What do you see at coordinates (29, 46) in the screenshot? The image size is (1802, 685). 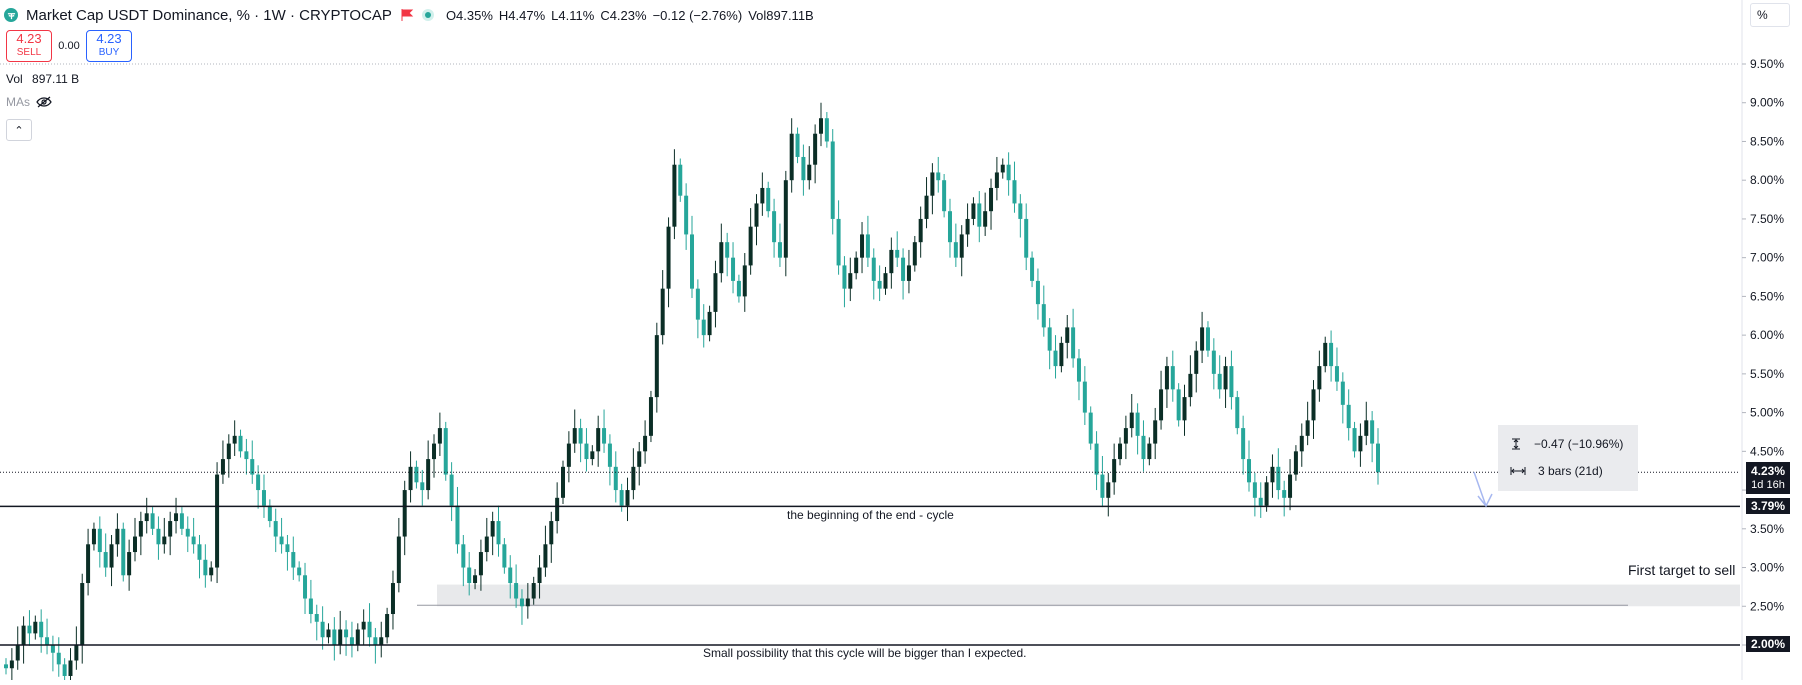 I see `sell-button: 4.23 SELL` at bounding box center [29, 46].